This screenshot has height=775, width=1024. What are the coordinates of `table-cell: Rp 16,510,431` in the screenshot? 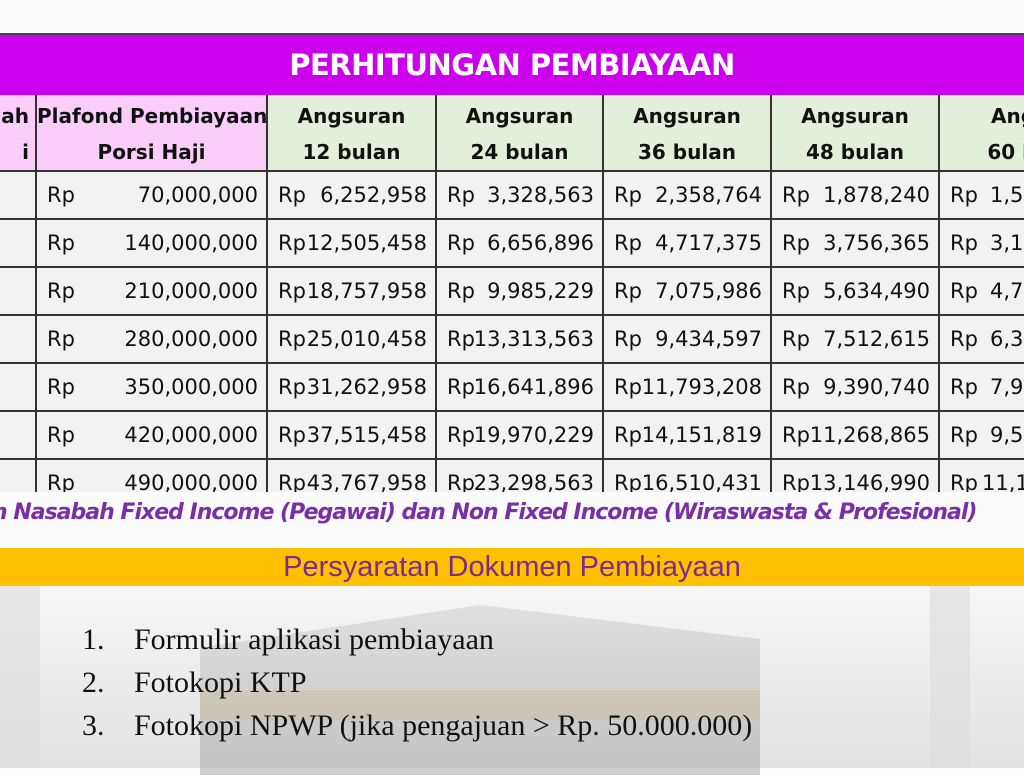 It's located at (688, 476).